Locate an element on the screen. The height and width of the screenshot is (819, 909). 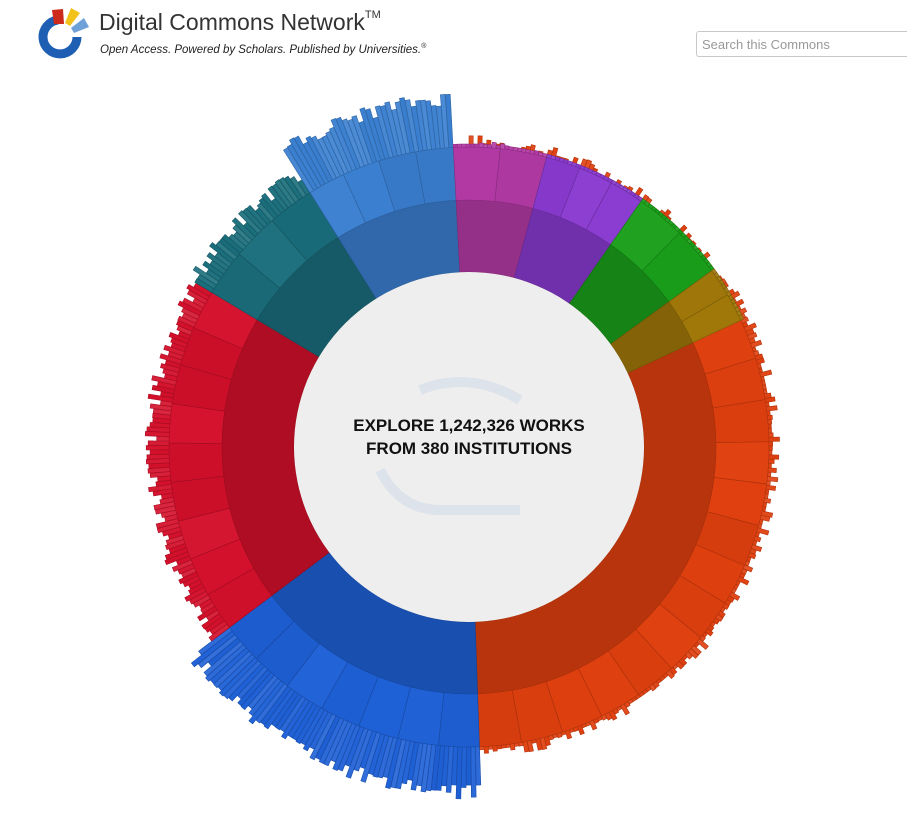
center-line-2: FROM 380 INSTITUTIONS is located at coordinates (469, 448).